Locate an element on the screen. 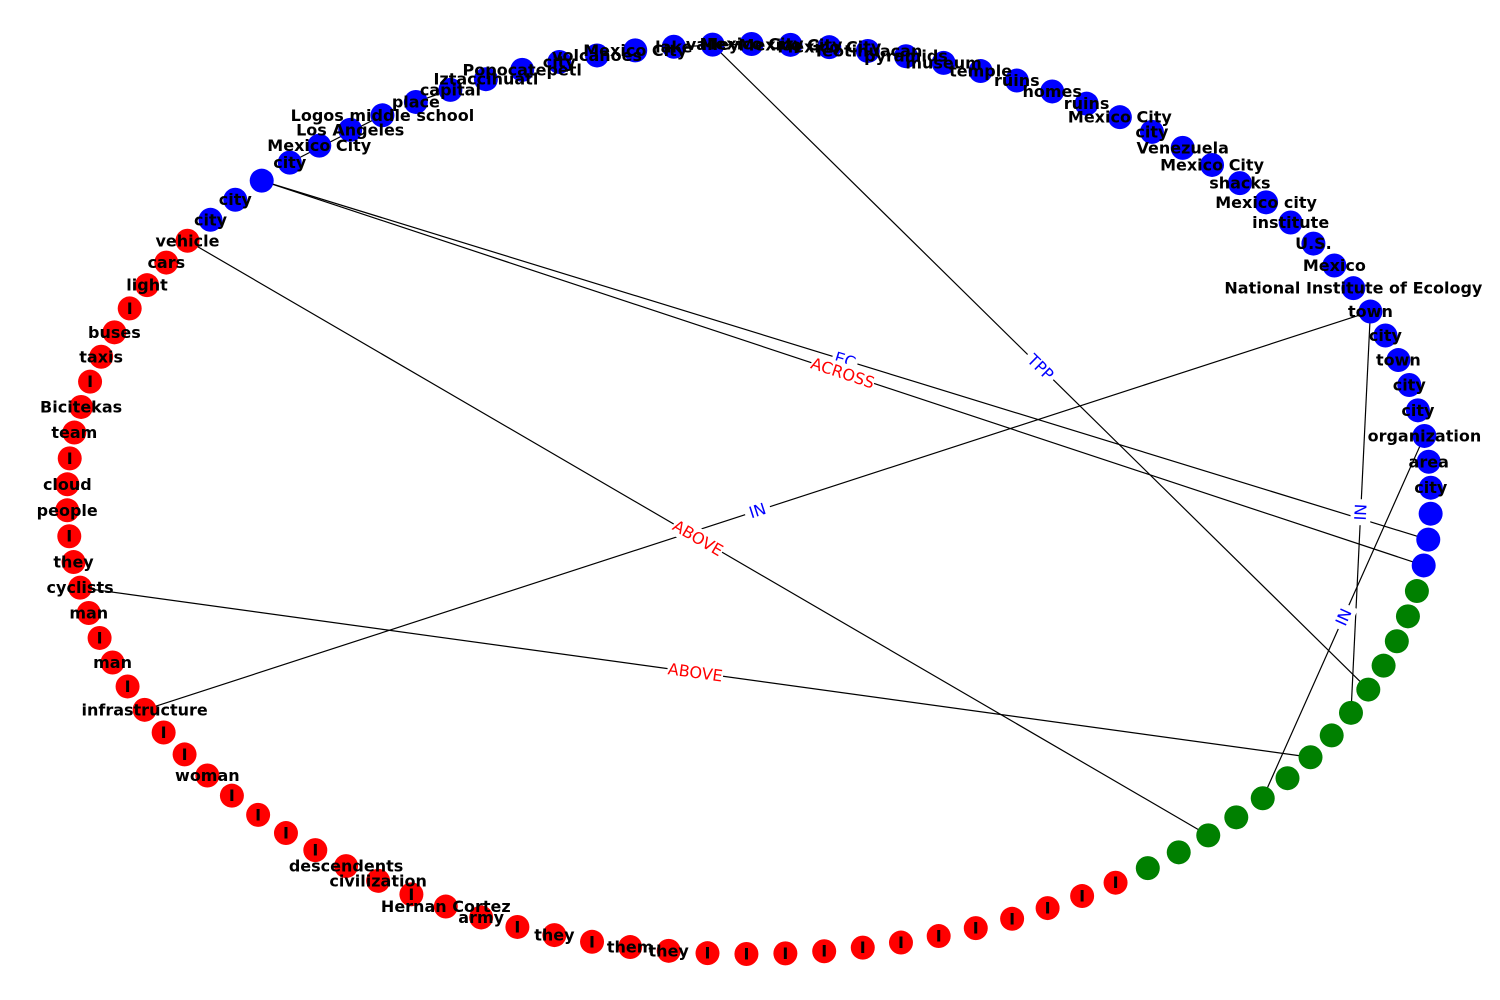  node-r19 is located at coordinates (445, 906).